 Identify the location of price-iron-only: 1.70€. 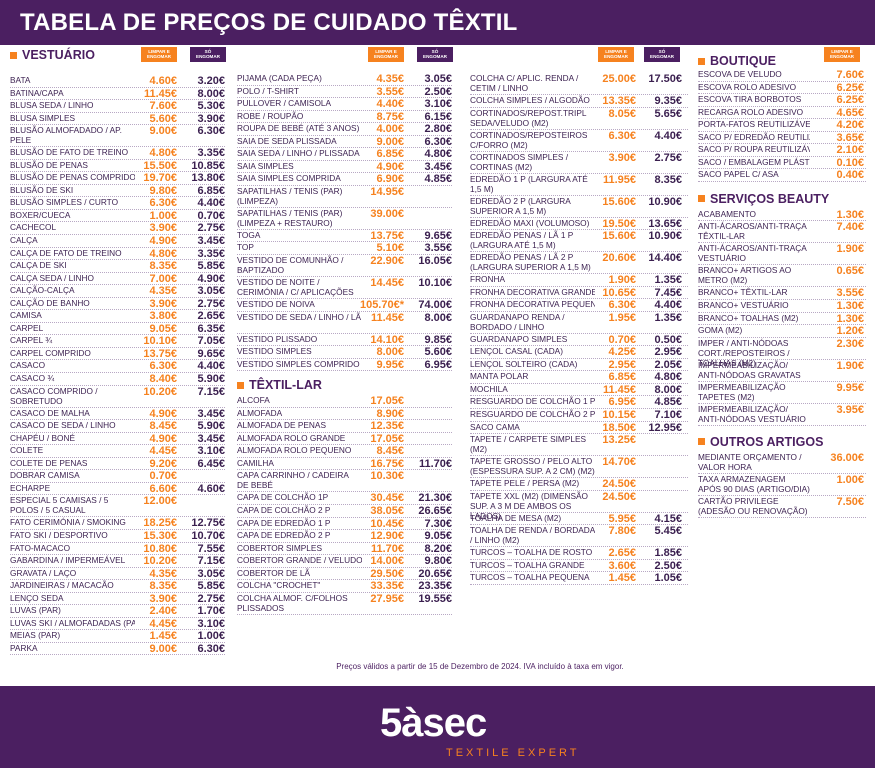
(211, 611).